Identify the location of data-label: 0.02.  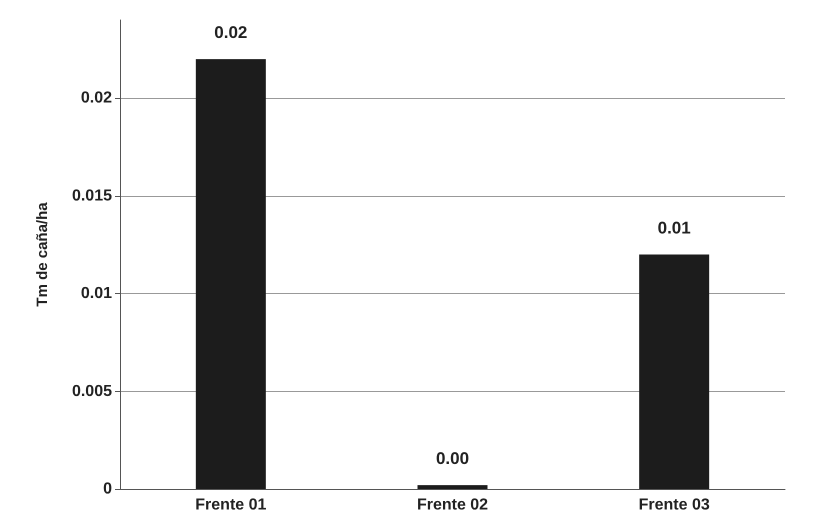
(231, 32).